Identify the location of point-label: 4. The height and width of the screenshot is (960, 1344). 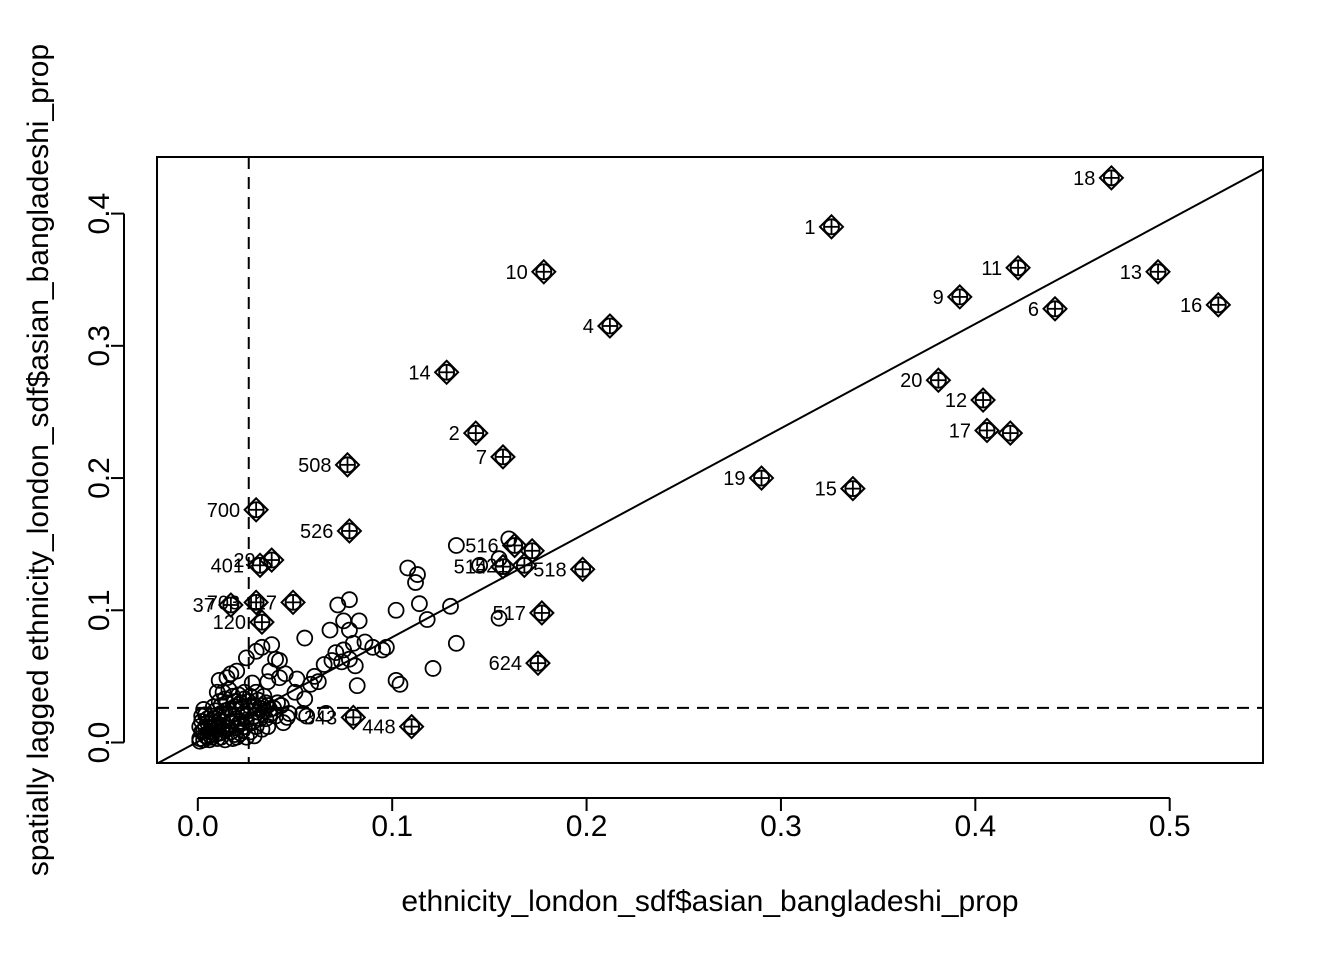
(588, 327).